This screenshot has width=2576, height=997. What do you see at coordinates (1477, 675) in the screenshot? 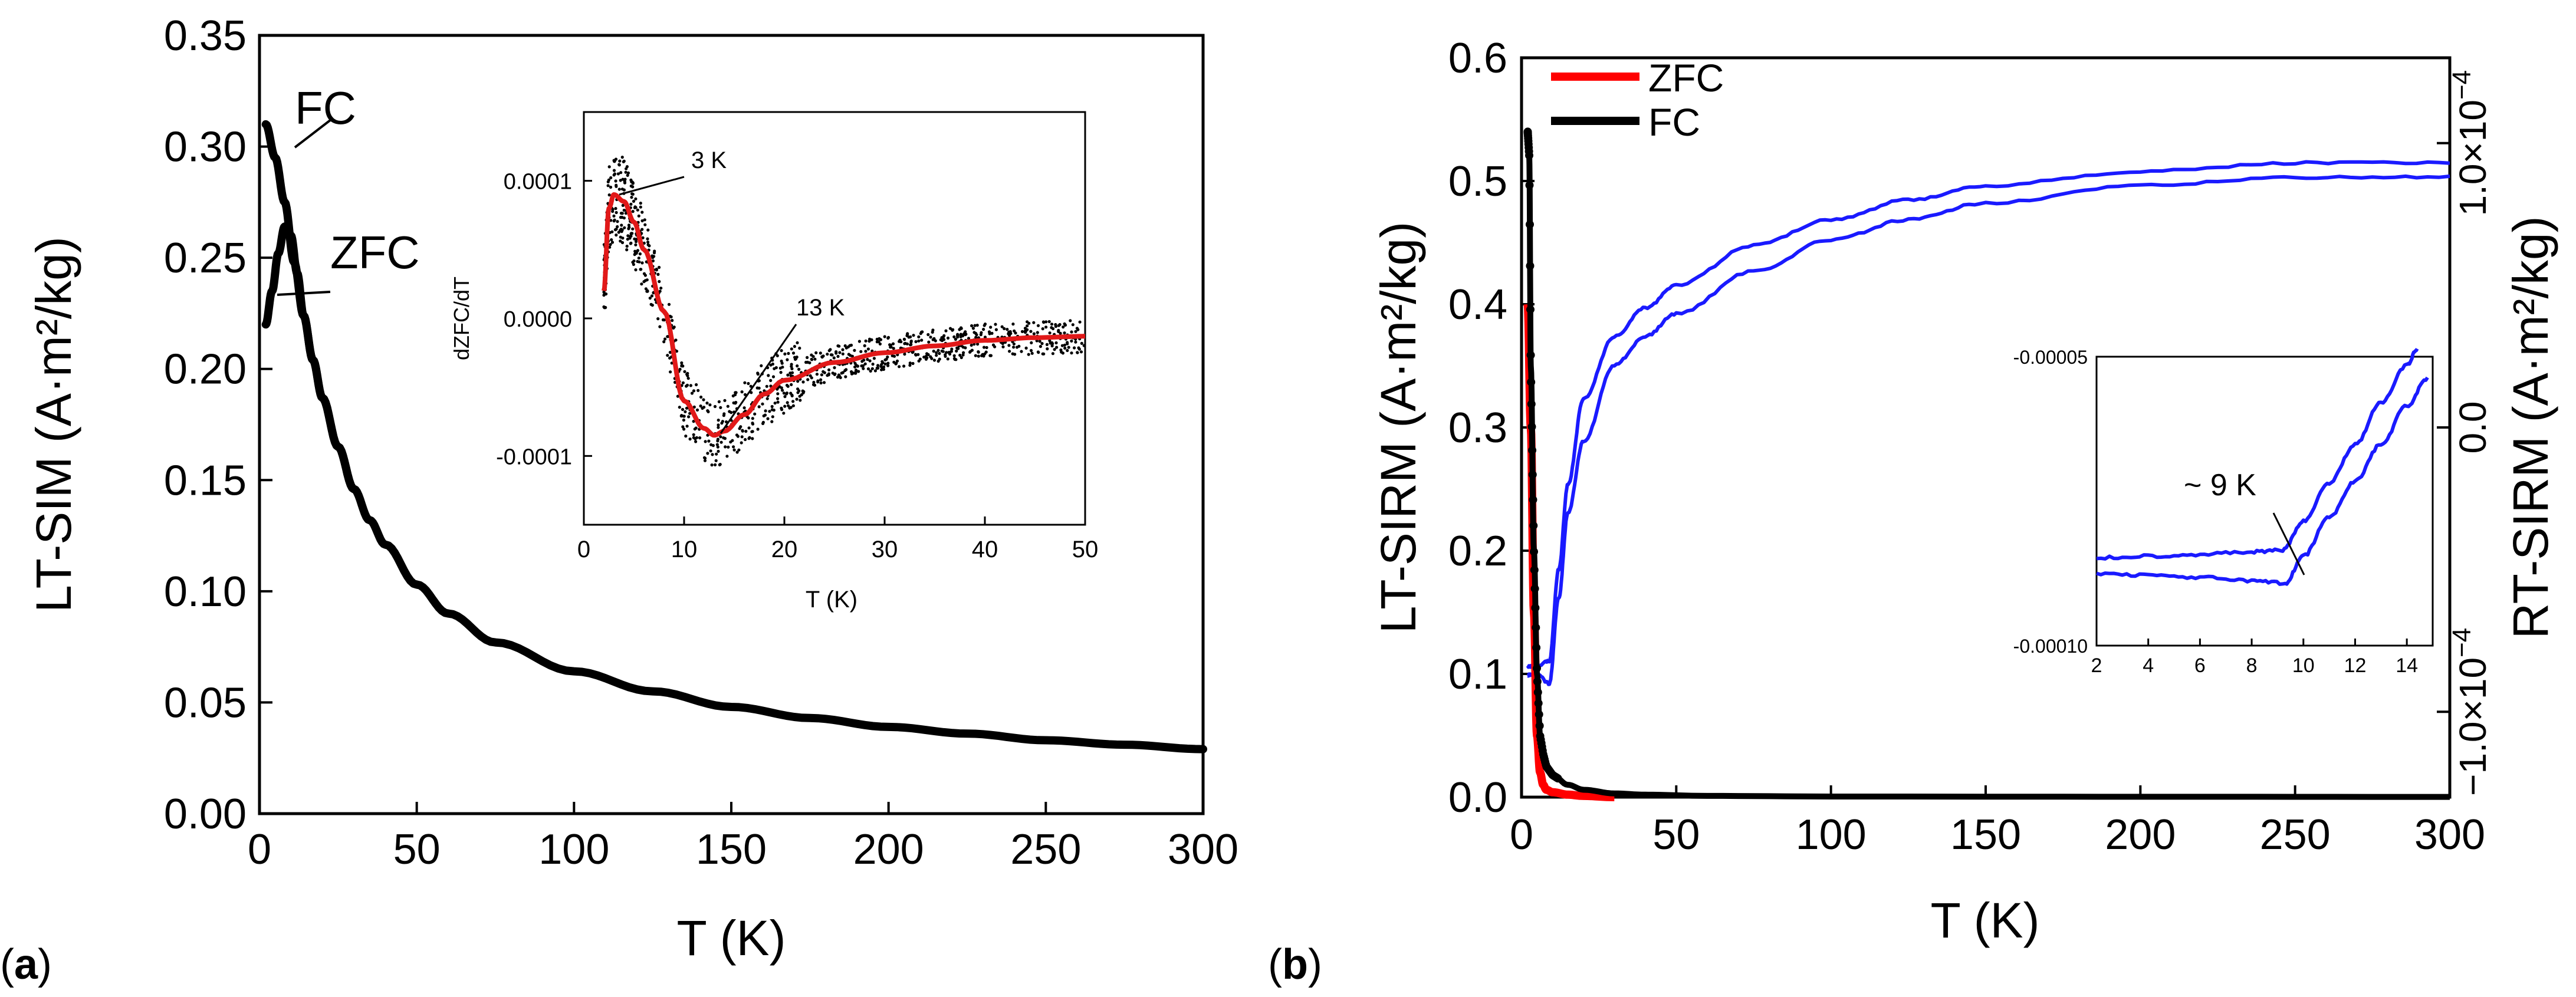
I see `panel-b-y-tick-label: 0.1` at bounding box center [1477, 675].